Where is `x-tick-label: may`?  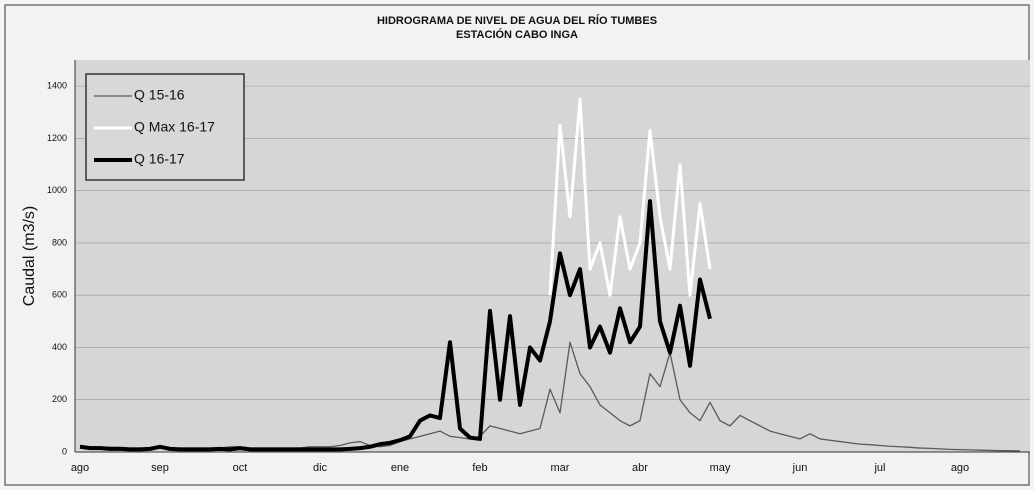 x-tick-label: may is located at coordinates (720, 468).